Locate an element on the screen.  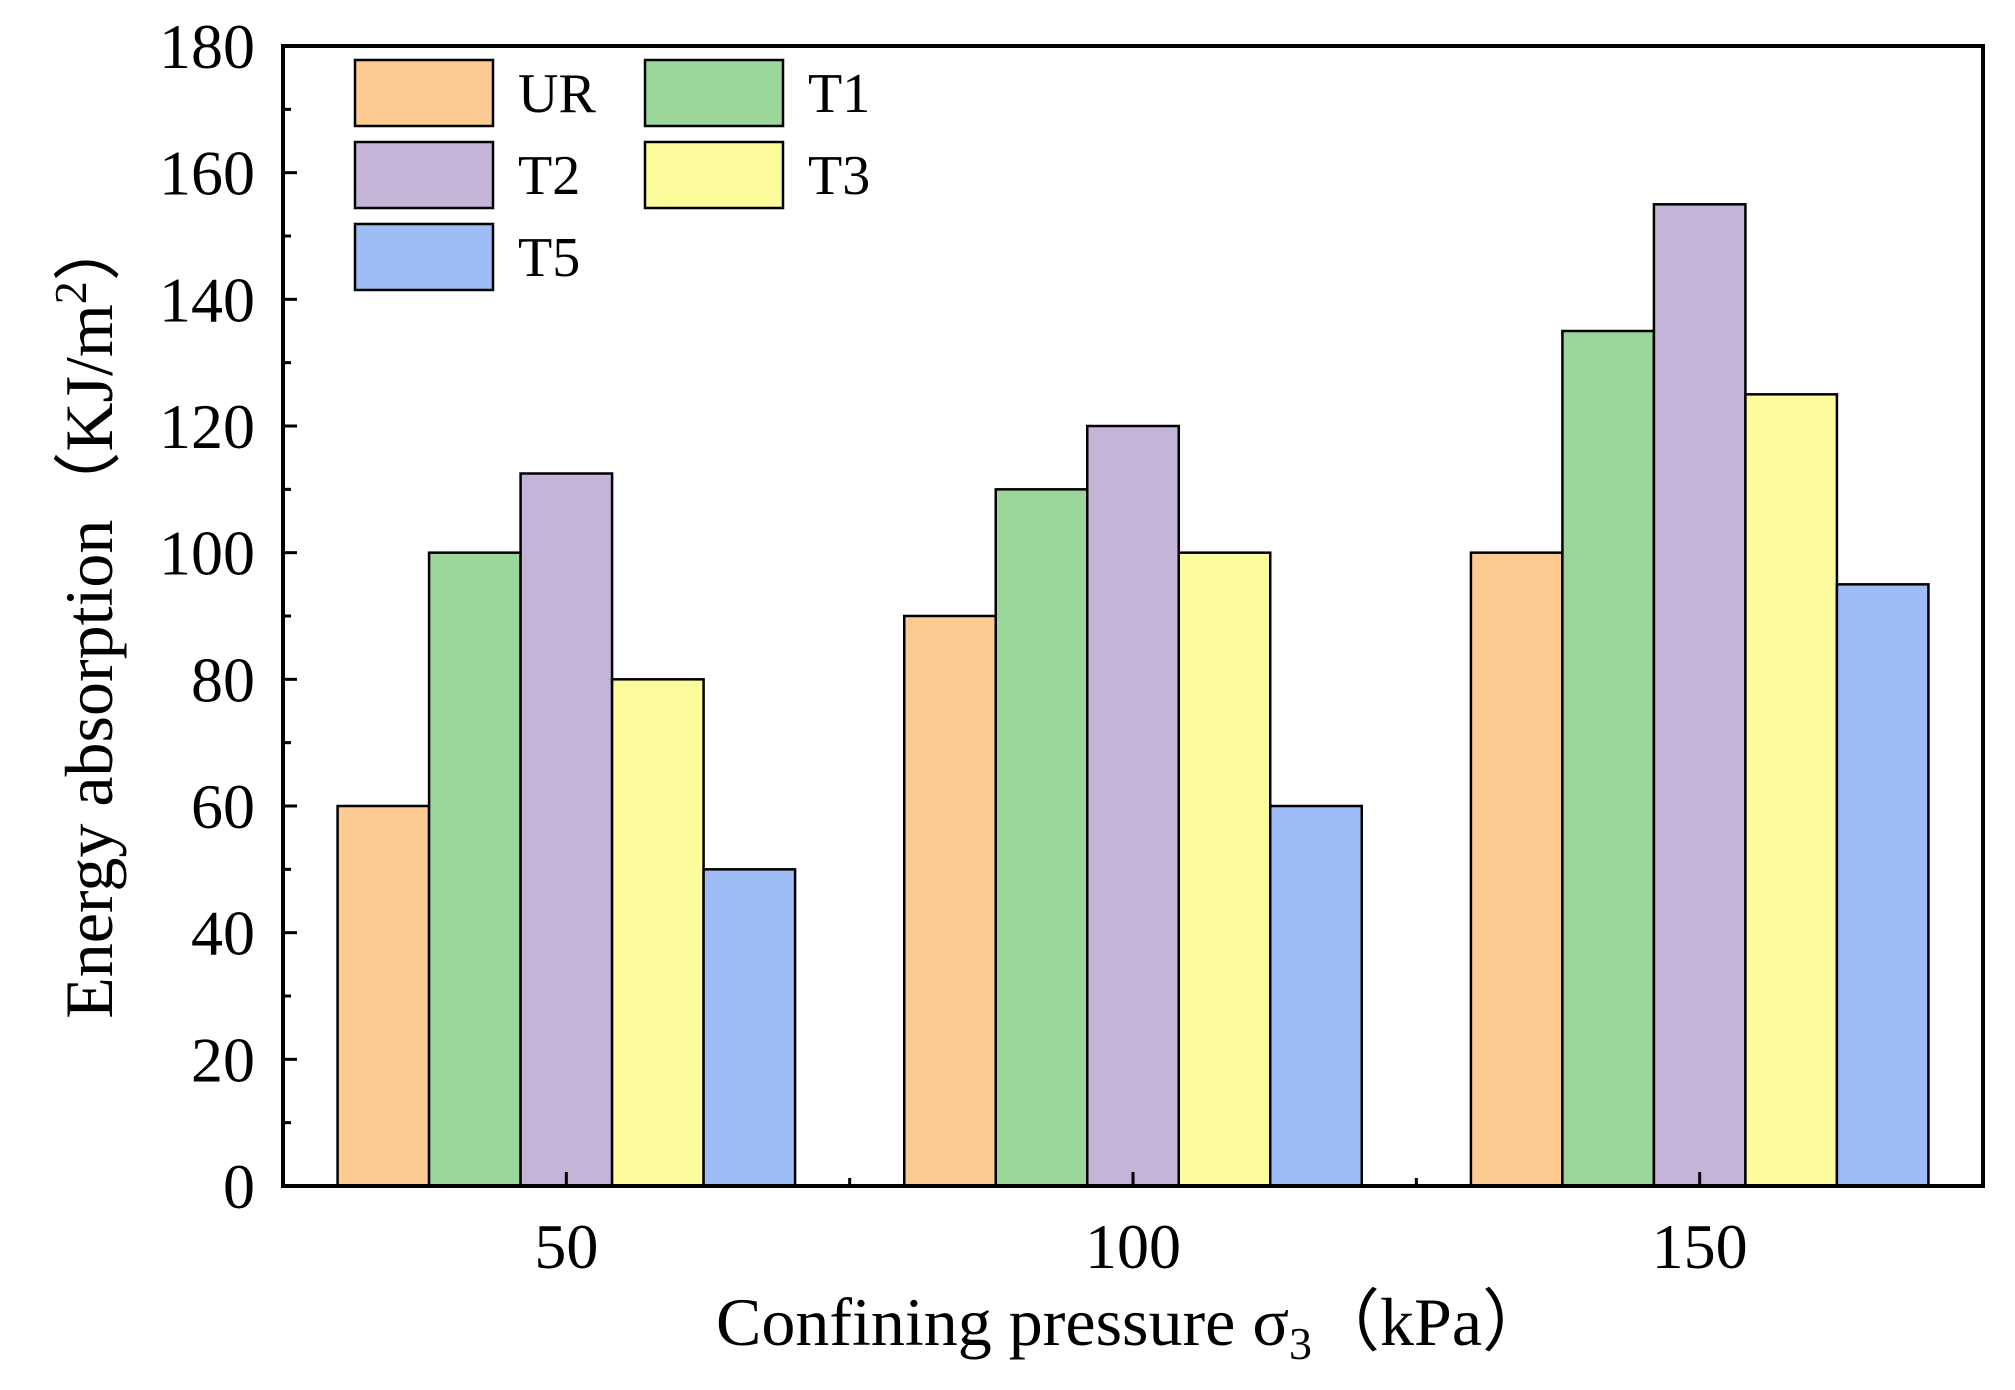
legend-label-t3: T3 is located at coordinates (839, 176).